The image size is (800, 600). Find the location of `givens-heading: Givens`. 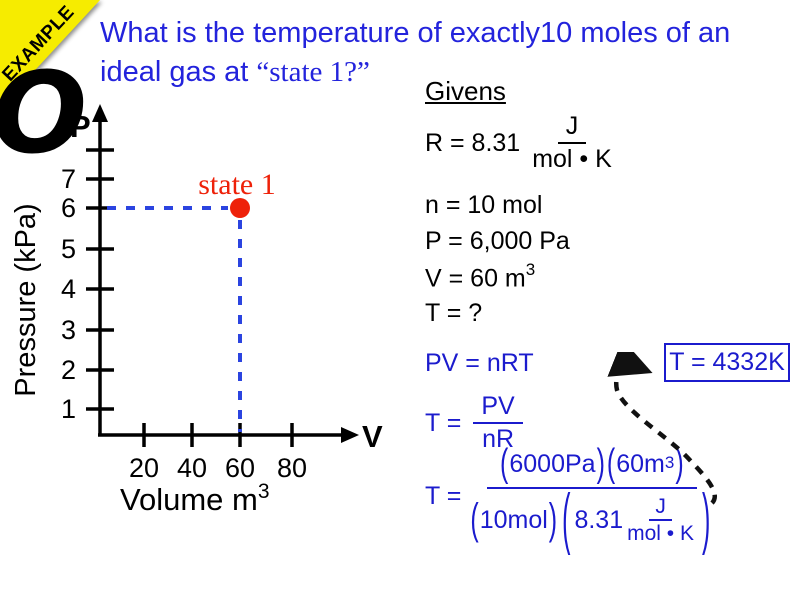

givens-heading: Givens is located at coordinates (465, 91).